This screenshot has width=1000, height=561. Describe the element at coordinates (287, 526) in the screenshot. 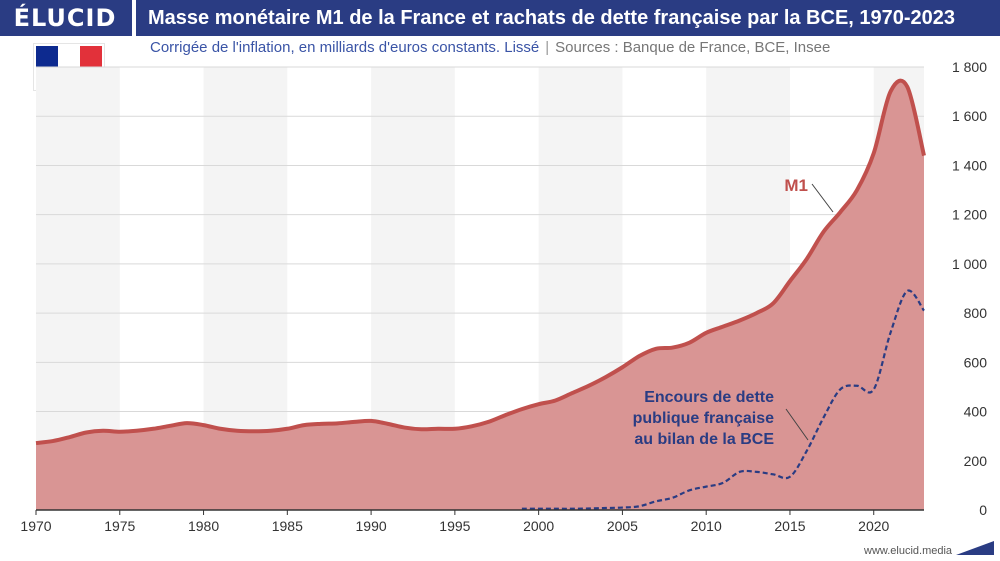

I see `x-tick-label: 1985` at that location.